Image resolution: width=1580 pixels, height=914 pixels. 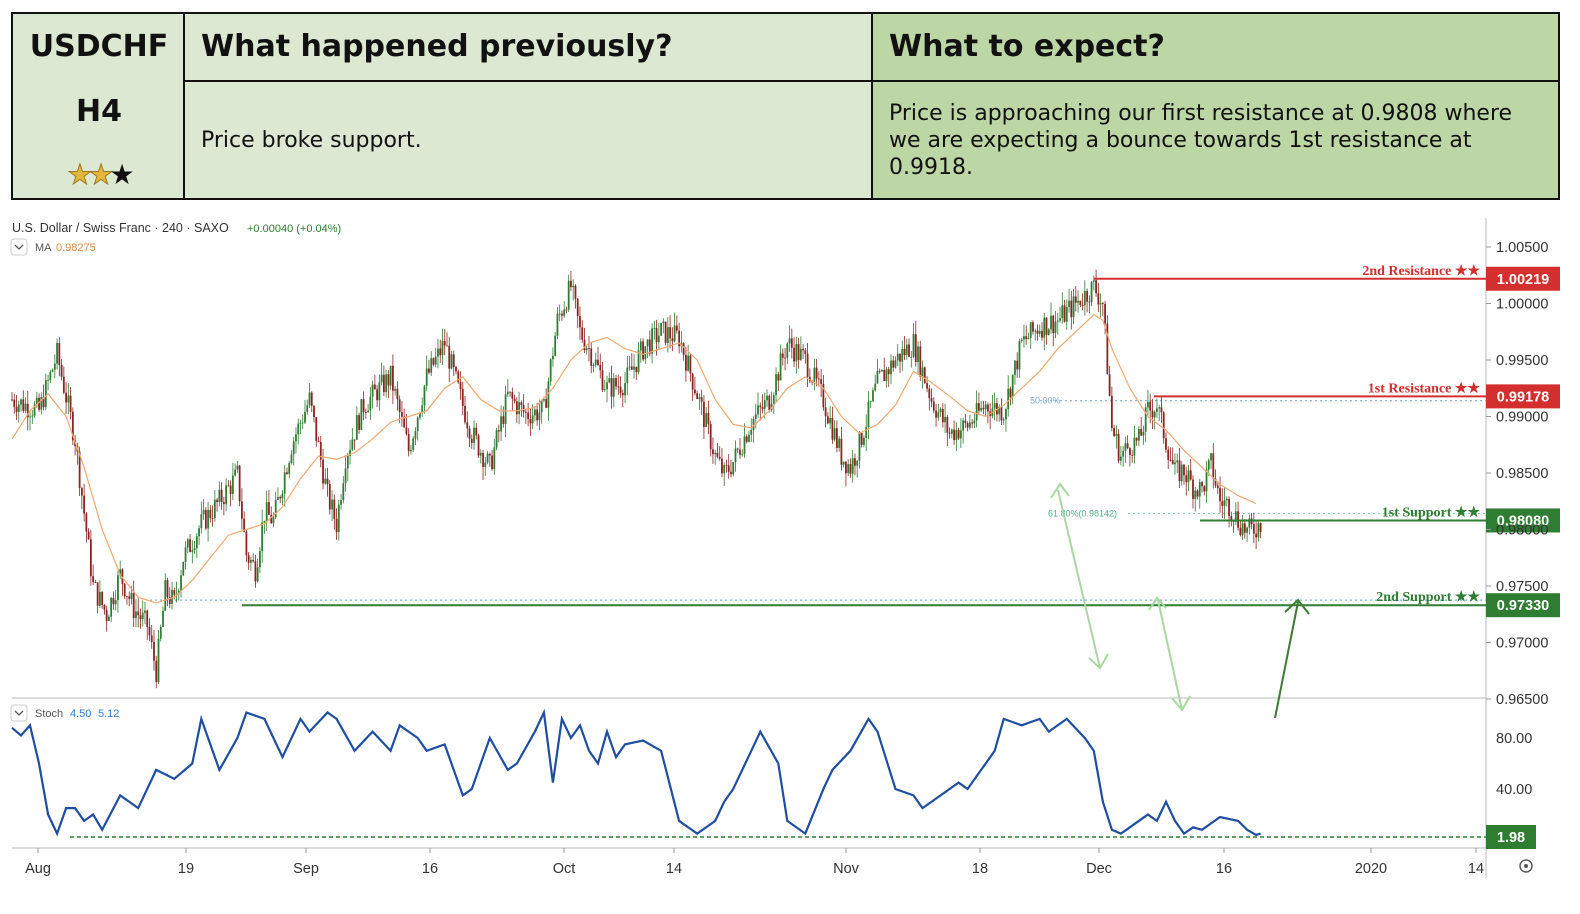 What do you see at coordinates (1522, 531) in the screenshot?
I see `price-tick-label: 0.98000` at bounding box center [1522, 531].